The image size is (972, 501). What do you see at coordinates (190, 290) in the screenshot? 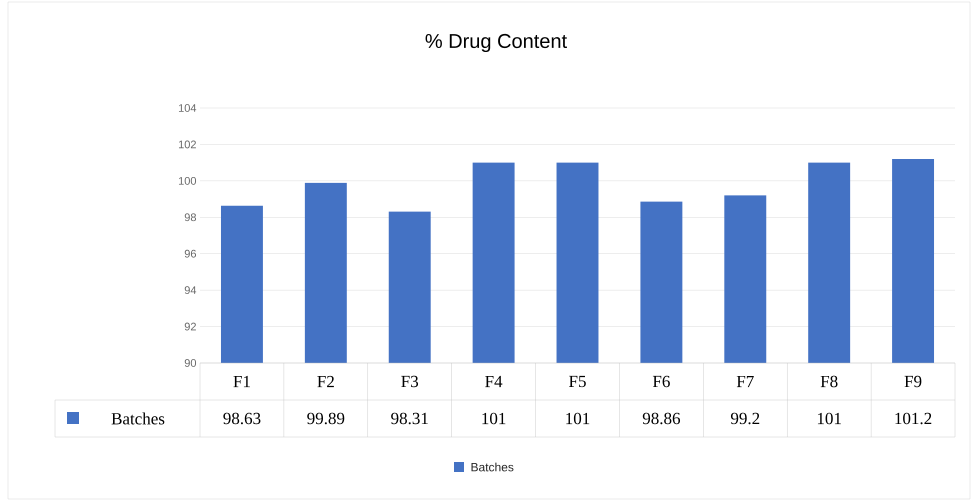
I see `y-tick-label: 94` at bounding box center [190, 290].